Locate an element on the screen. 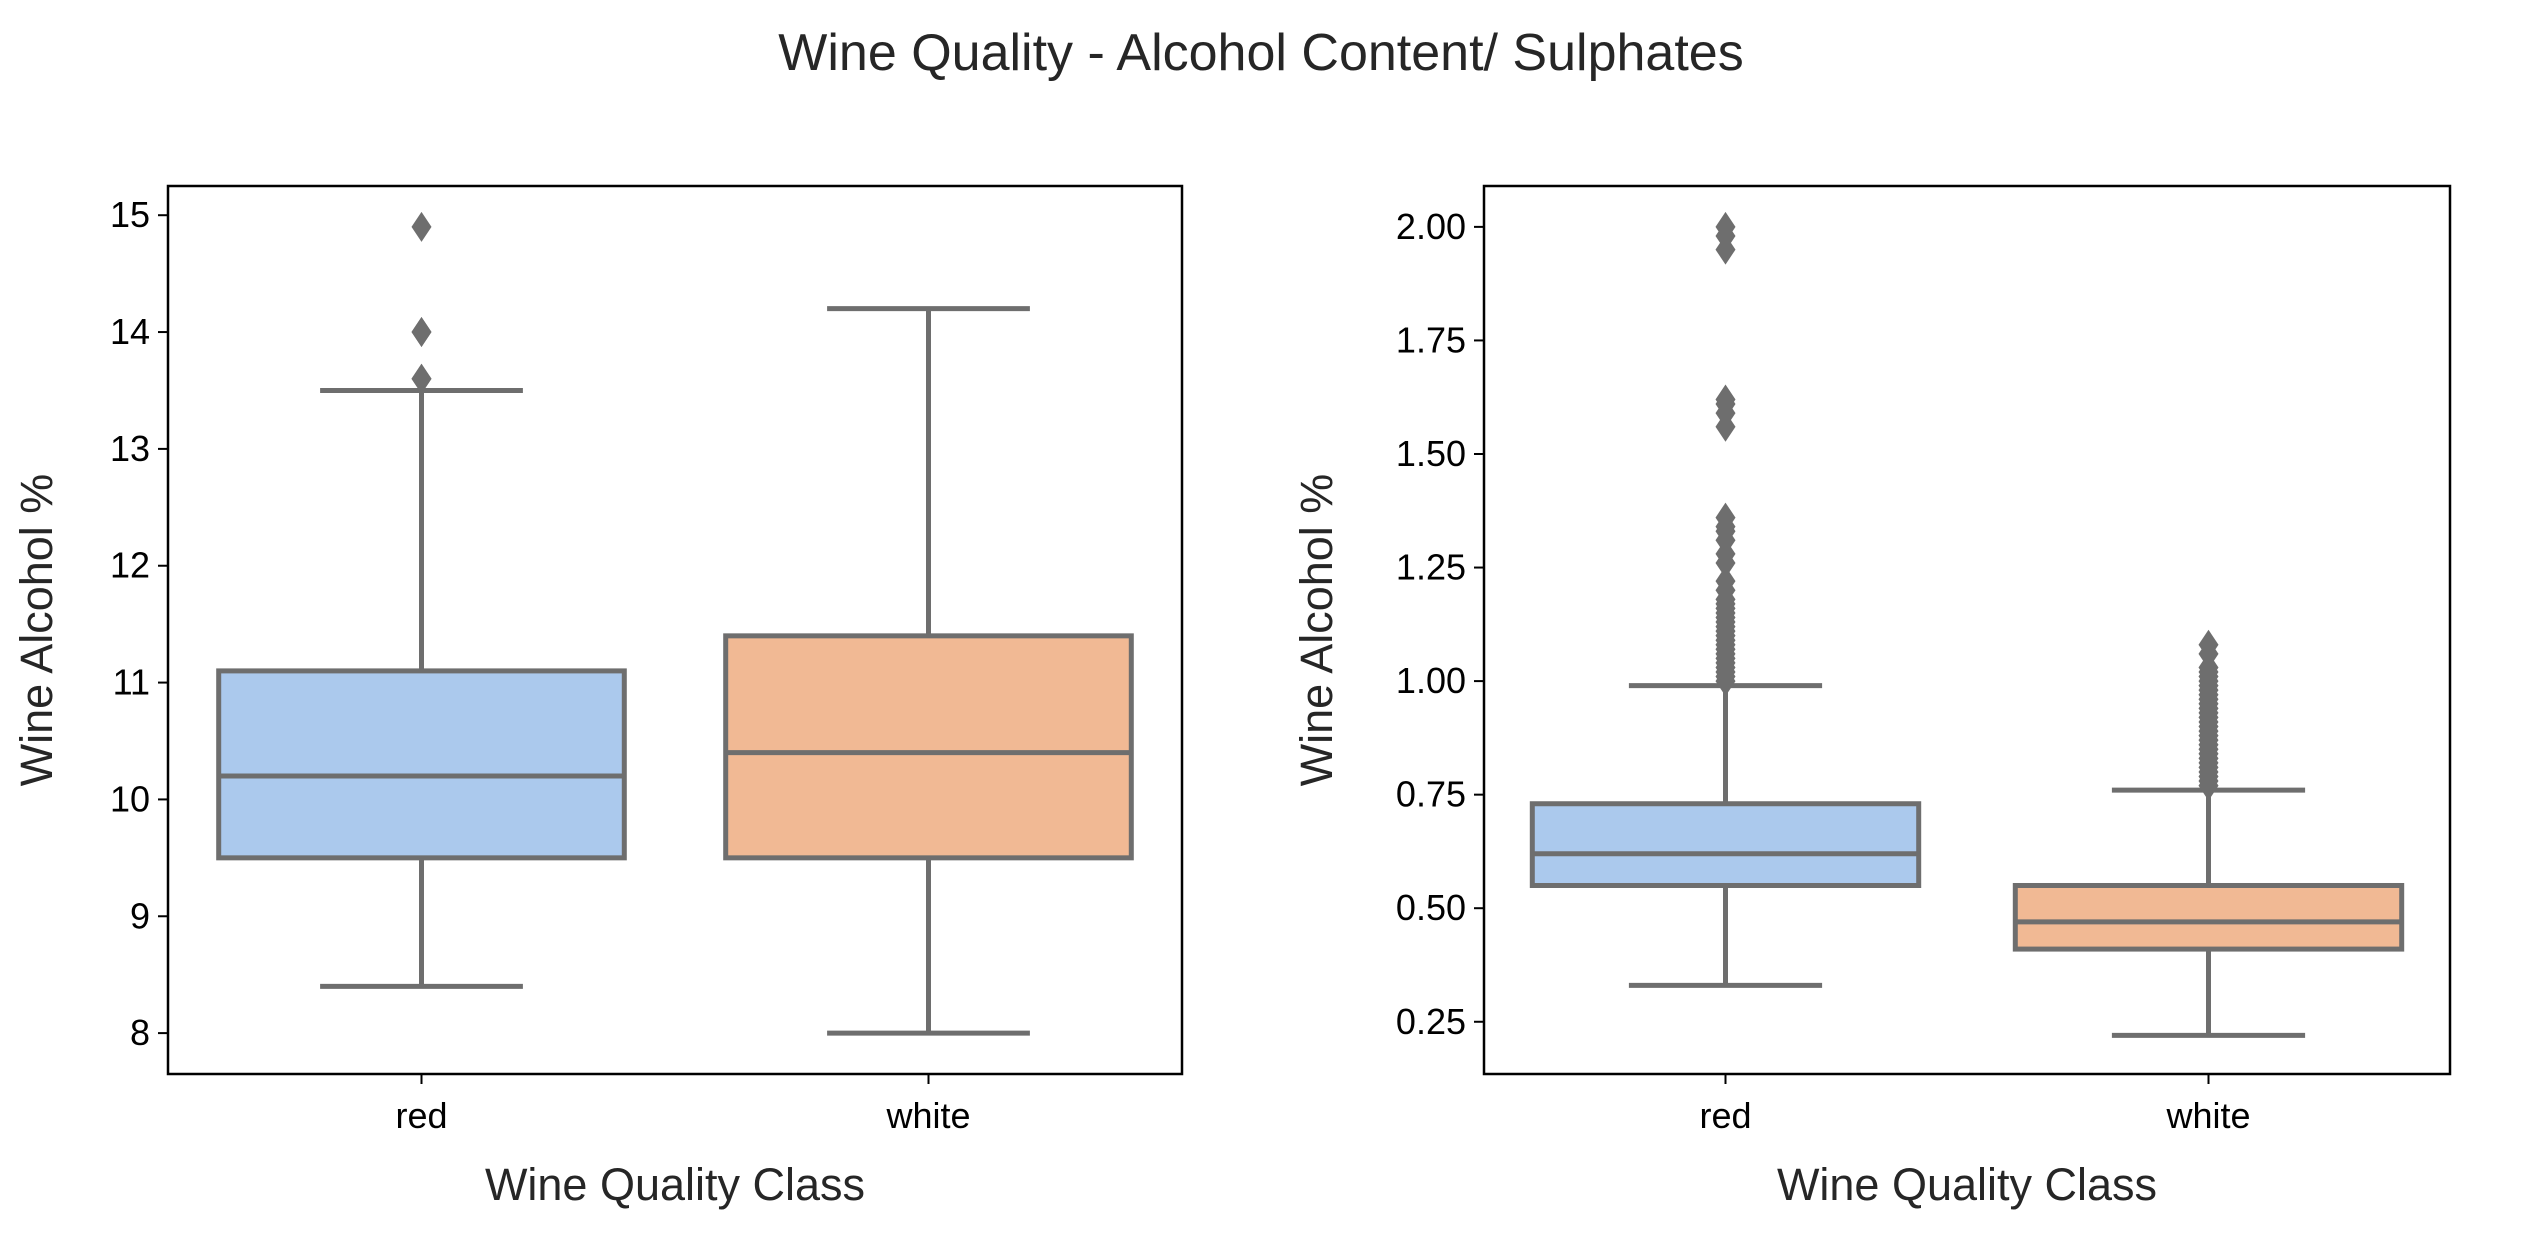  y-tick-label: 10 is located at coordinates (130, 798).